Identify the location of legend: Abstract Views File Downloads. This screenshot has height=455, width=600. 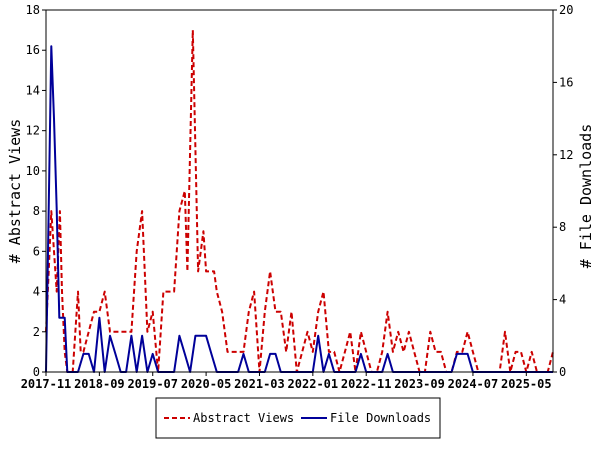
(298, 418).